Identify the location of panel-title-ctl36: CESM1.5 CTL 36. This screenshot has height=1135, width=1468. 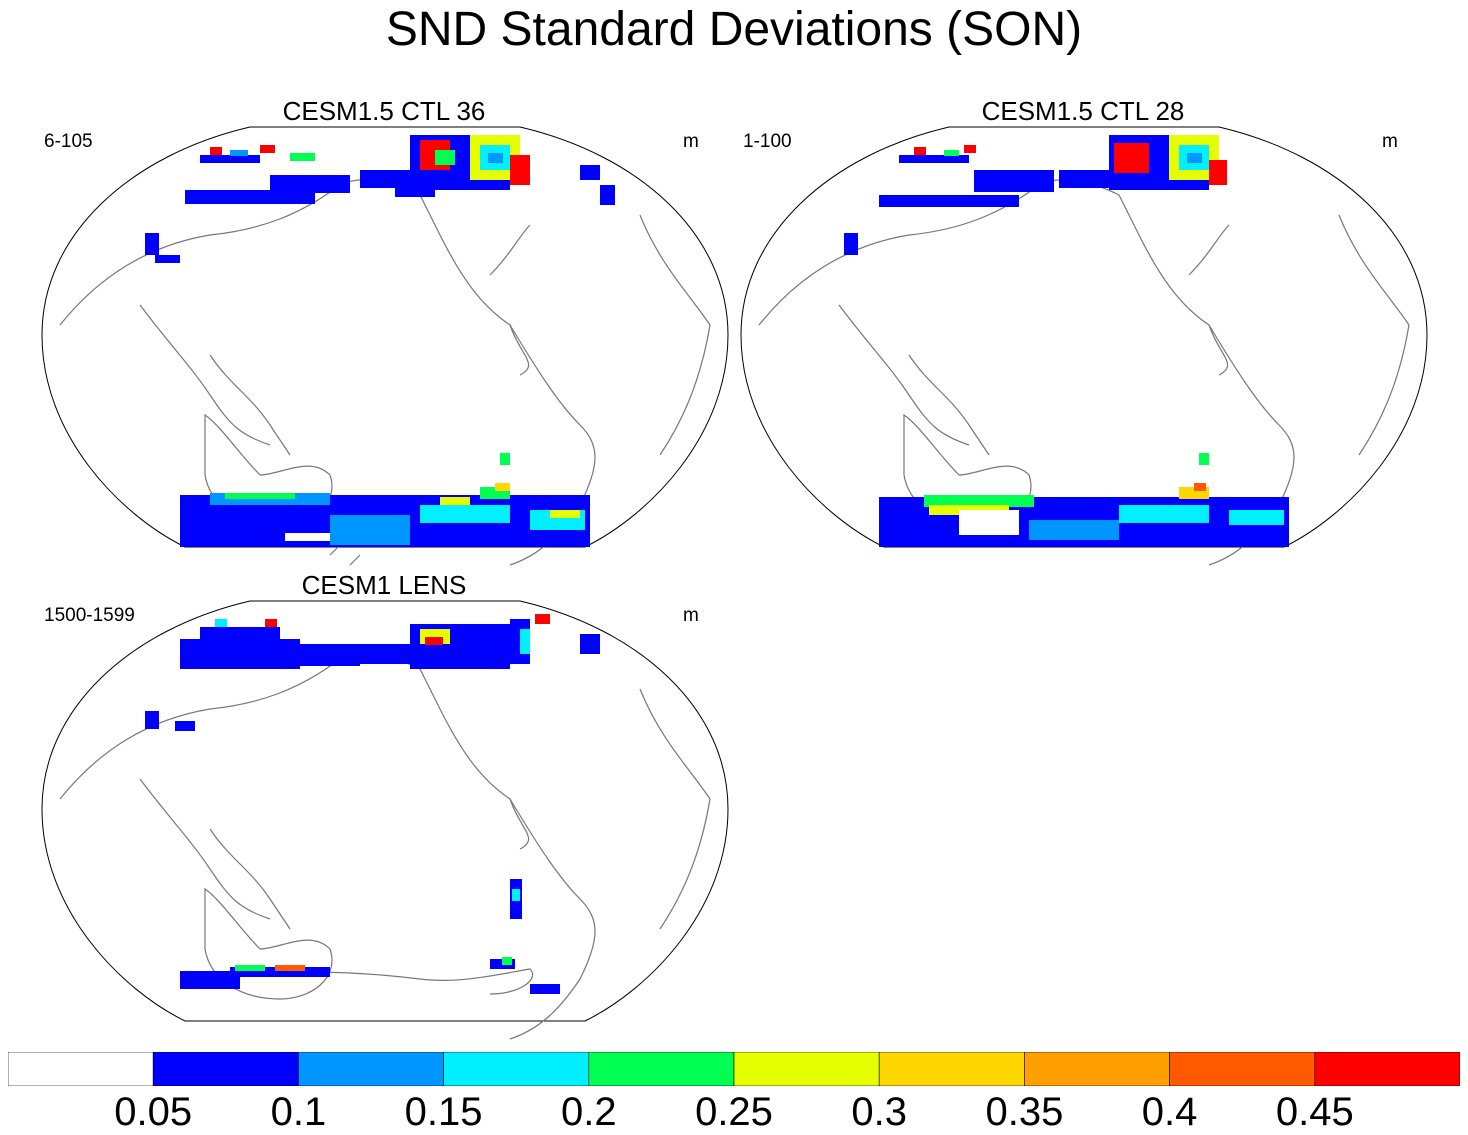
(384, 111).